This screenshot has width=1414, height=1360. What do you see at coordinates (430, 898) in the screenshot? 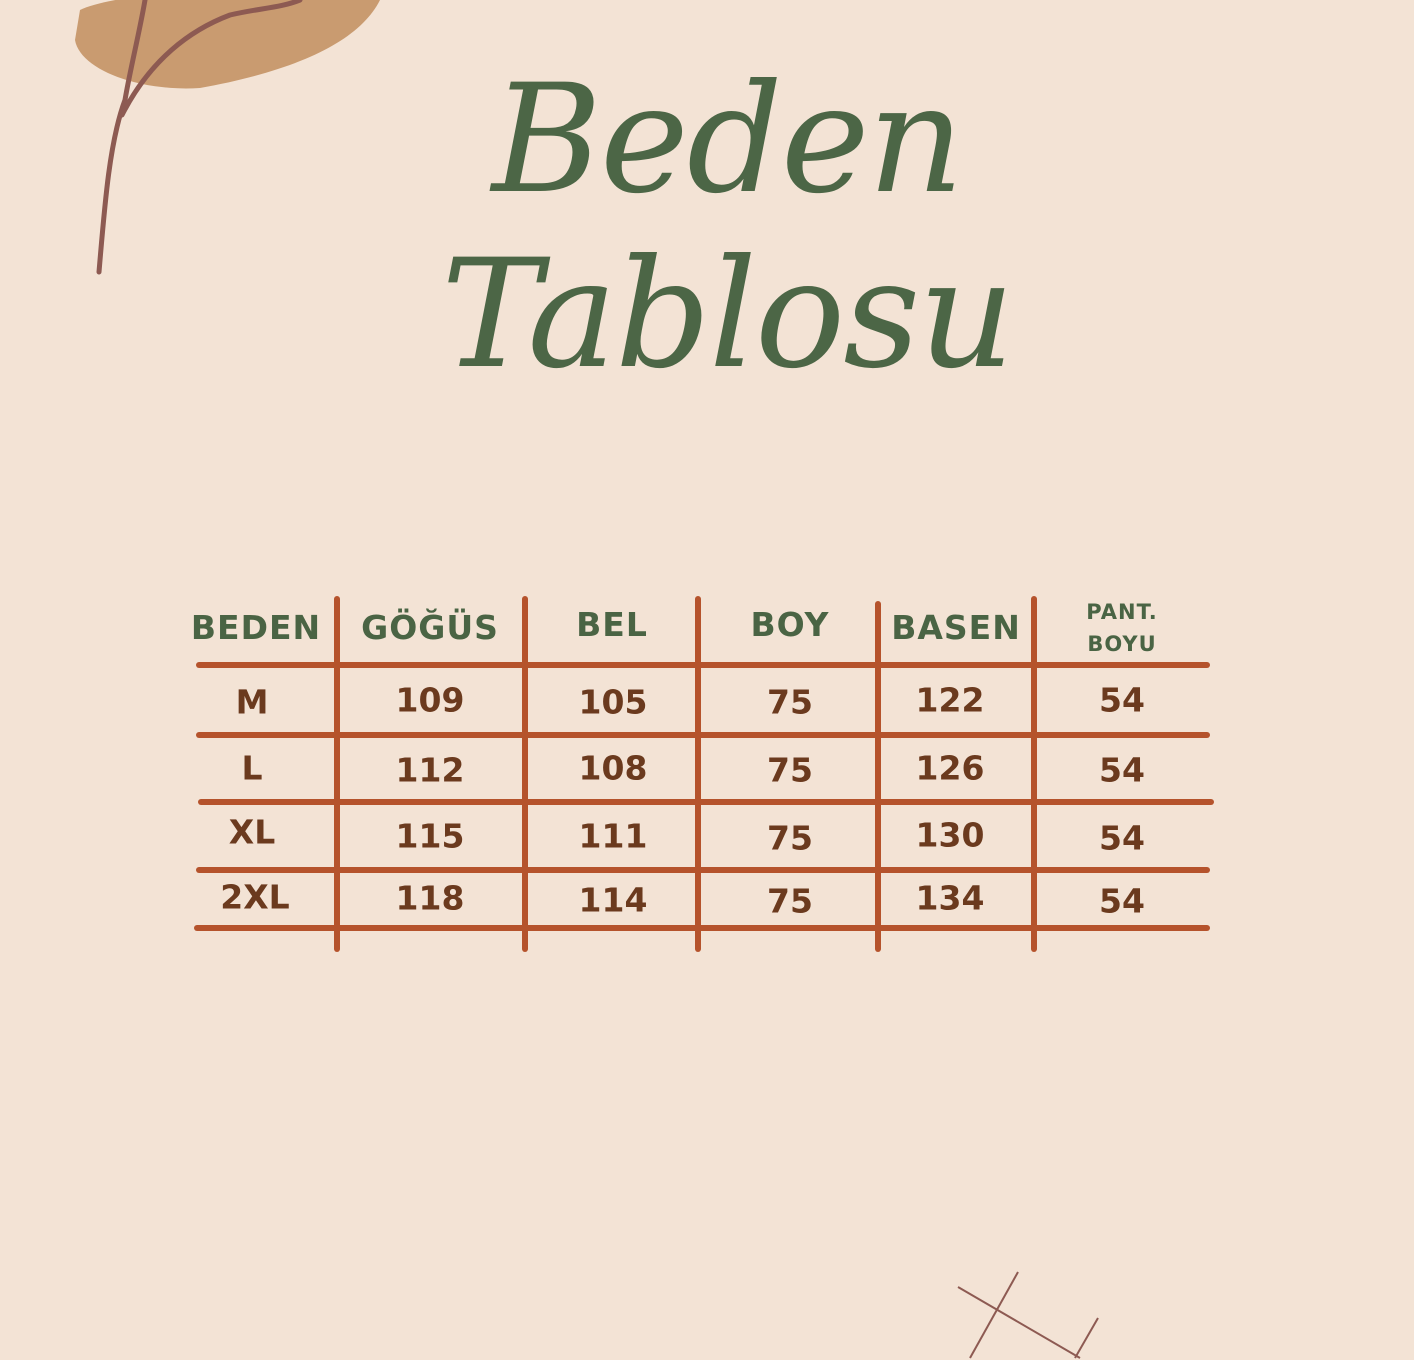
I see `cell-gogus: 118` at bounding box center [430, 898].